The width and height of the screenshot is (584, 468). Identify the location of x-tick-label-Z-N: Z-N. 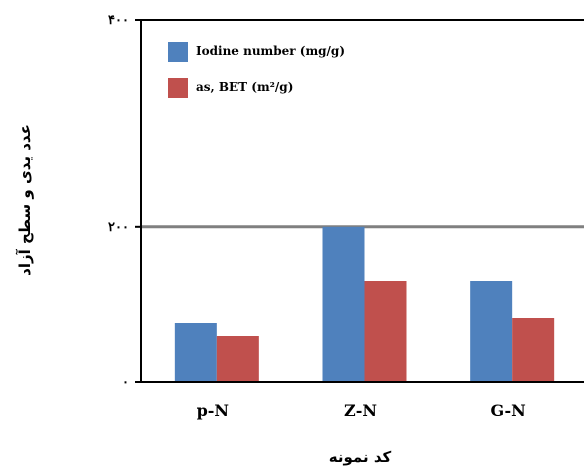
(360, 410).